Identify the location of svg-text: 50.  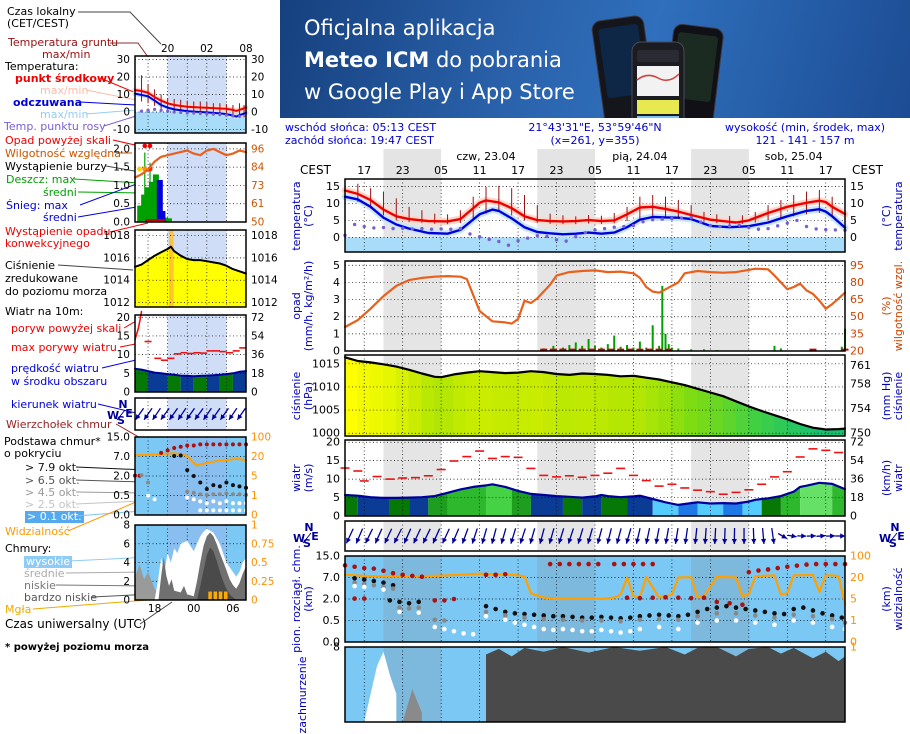
(857, 316).